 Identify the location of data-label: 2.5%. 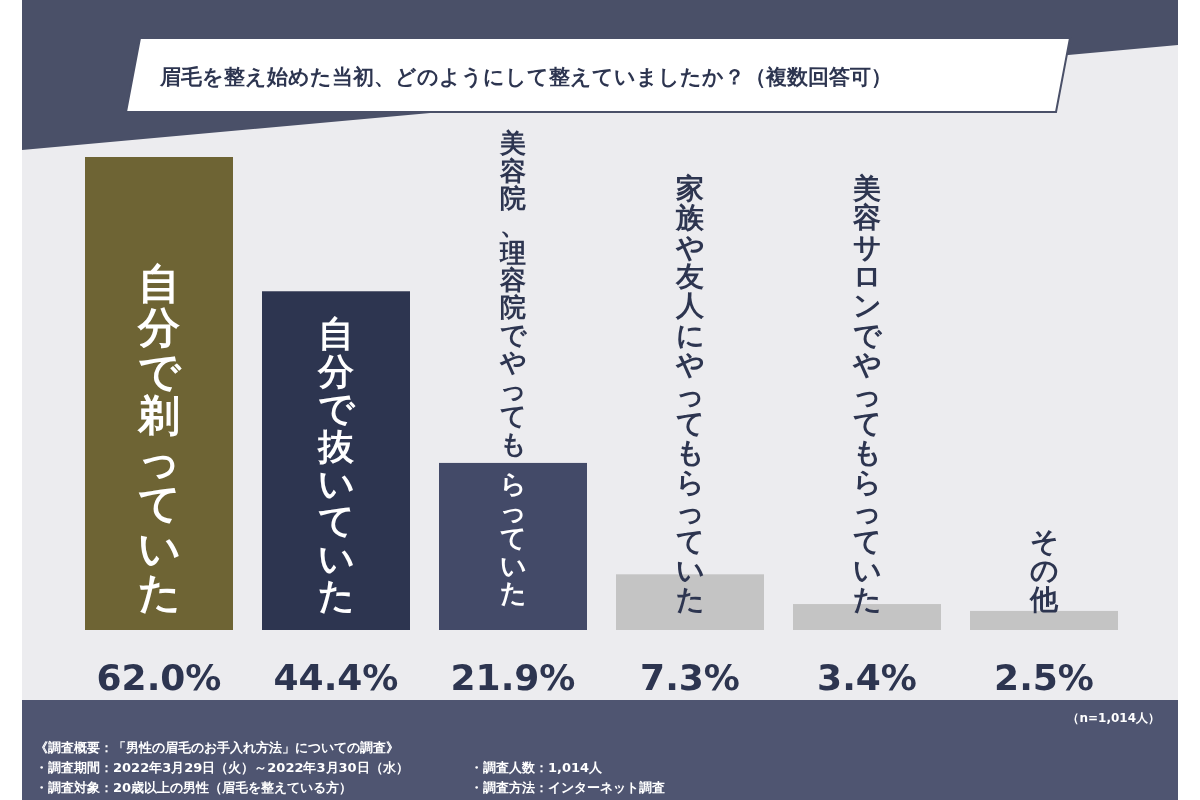
(1044, 677).